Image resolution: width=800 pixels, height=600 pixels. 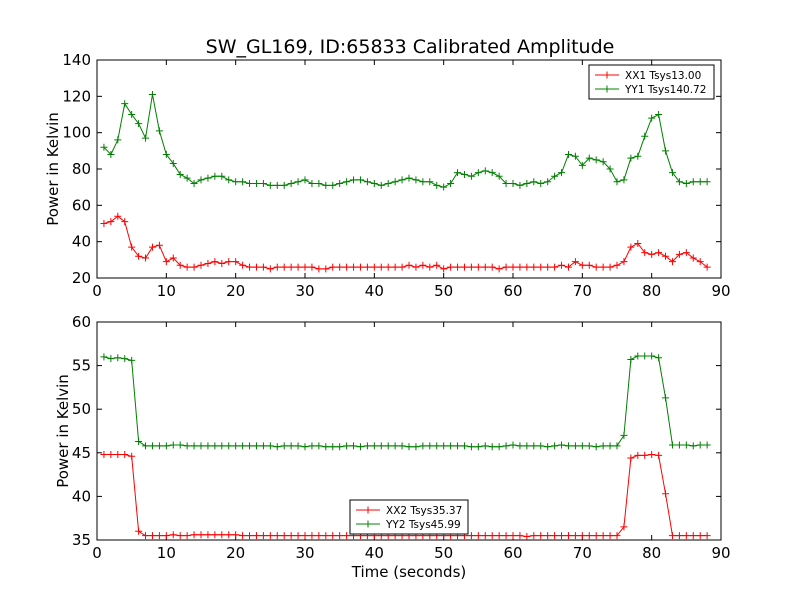 What do you see at coordinates (304, 291) in the screenshot?
I see `x-tick-label: 30` at bounding box center [304, 291].